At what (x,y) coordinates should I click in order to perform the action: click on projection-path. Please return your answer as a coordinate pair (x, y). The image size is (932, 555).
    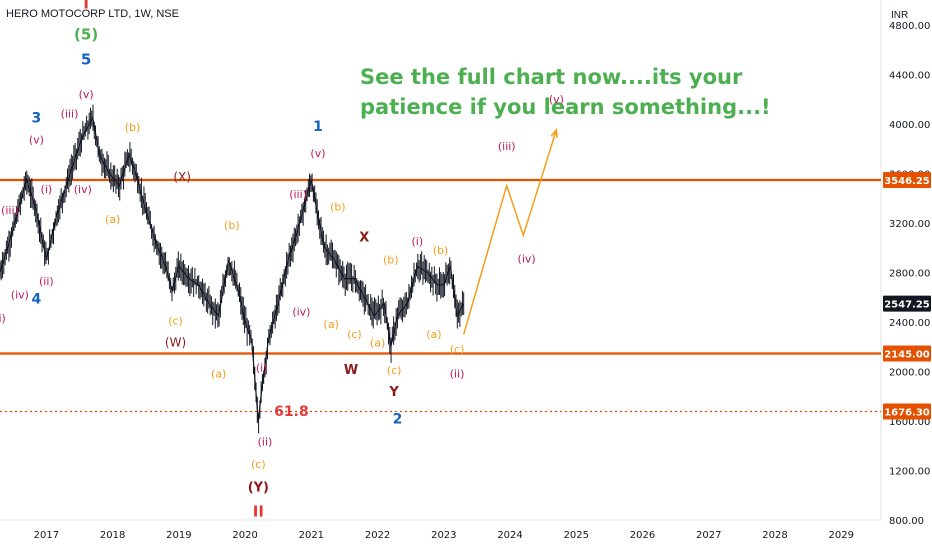
    Looking at the image, I should click on (510, 232).